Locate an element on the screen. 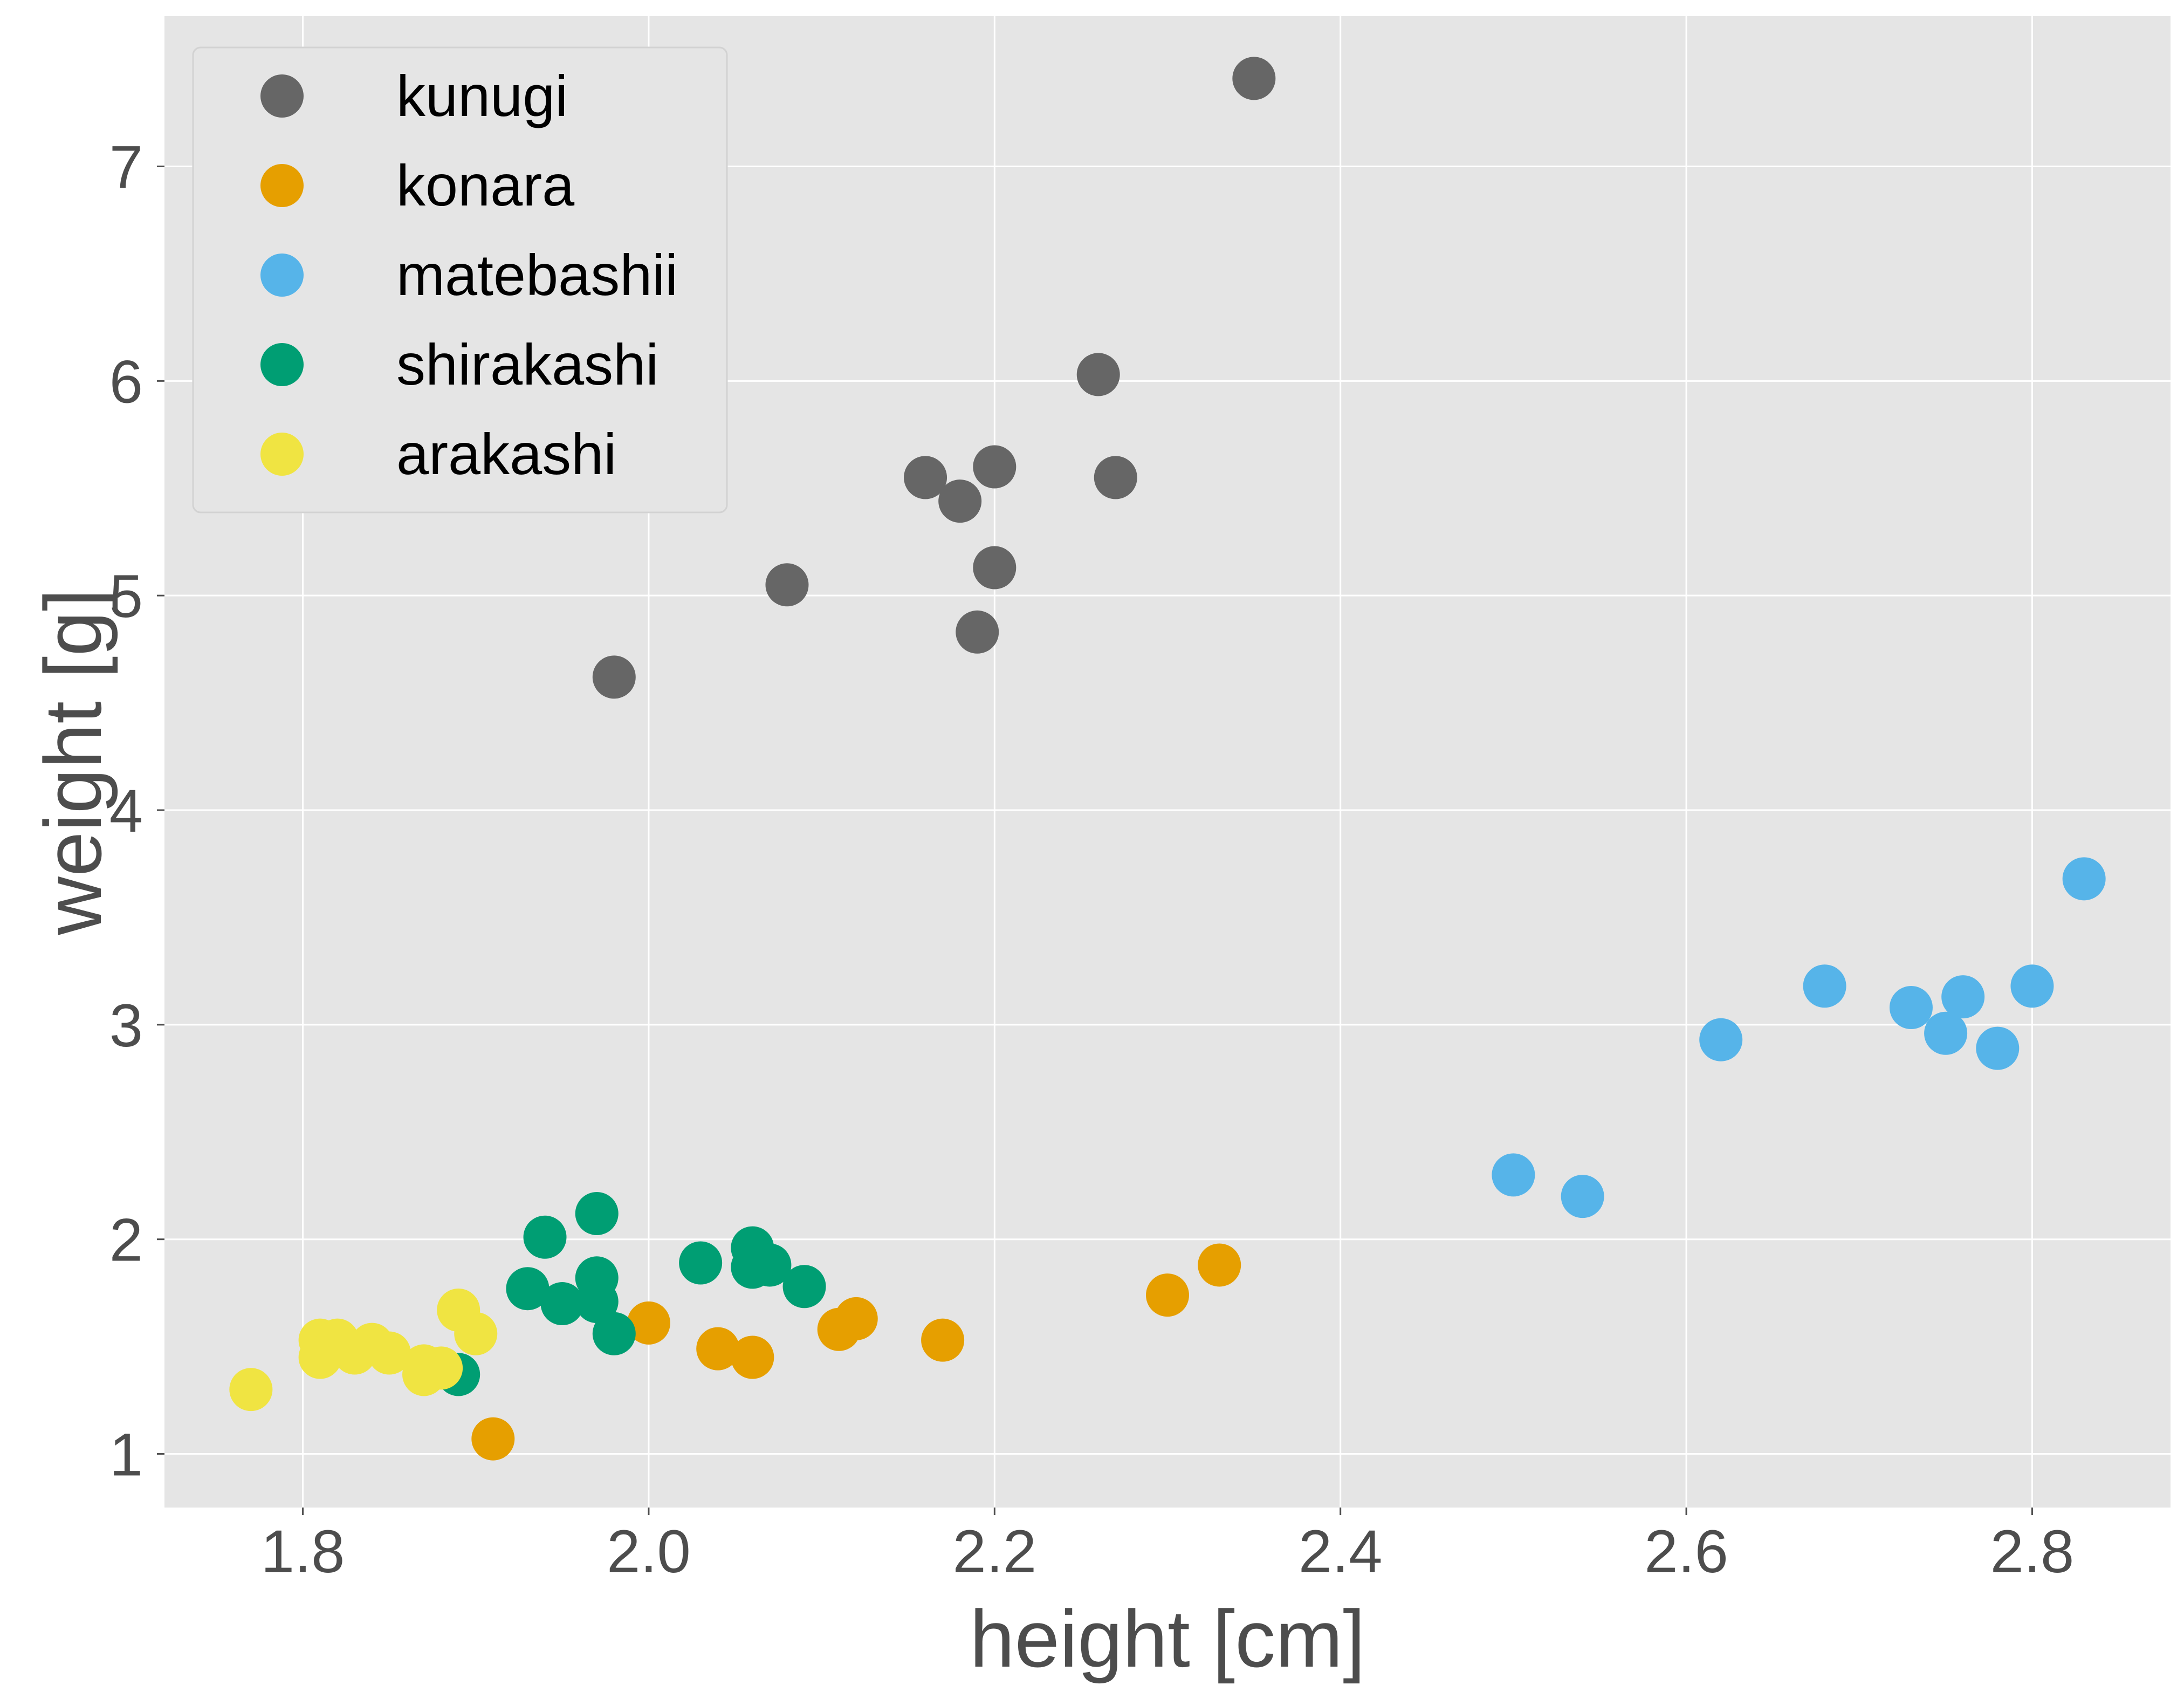 The height and width of the screenshot is (1699, 2184). y-tick-label: 7 is located at coordinates (126, 167).